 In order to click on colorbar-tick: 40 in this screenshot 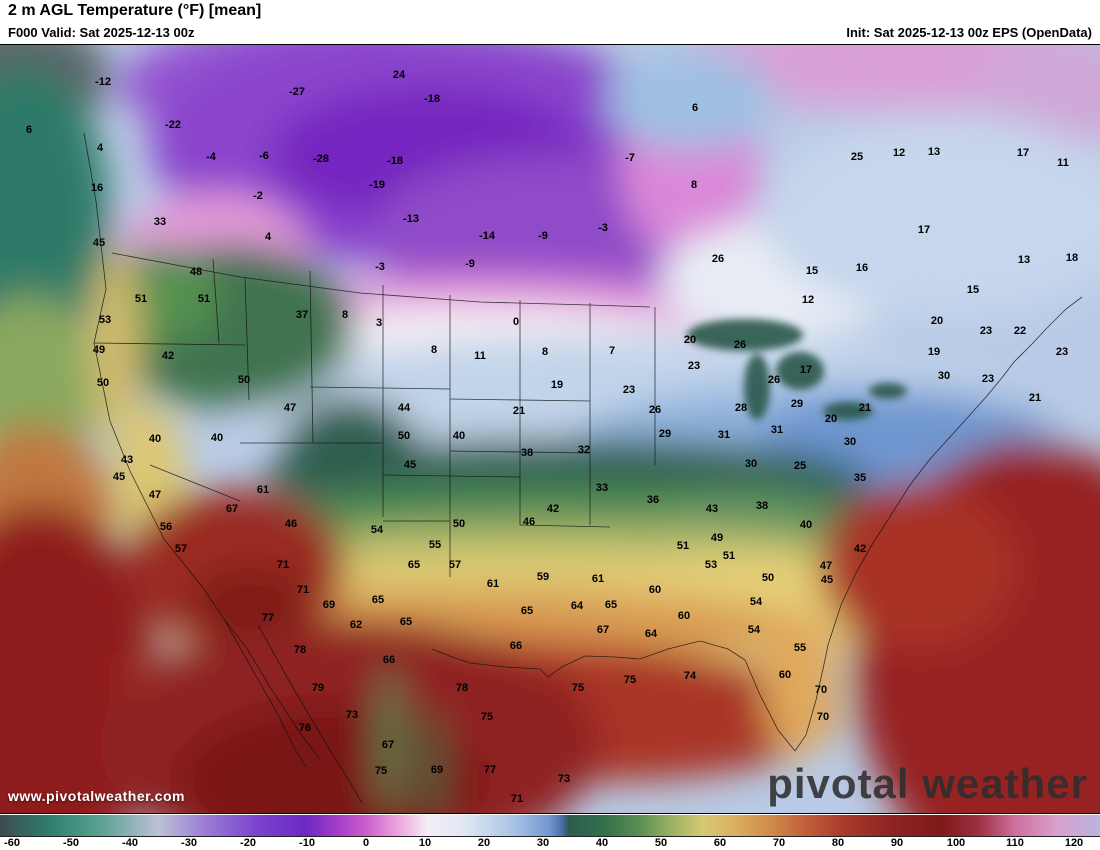, I will do `click(602, 843)`.